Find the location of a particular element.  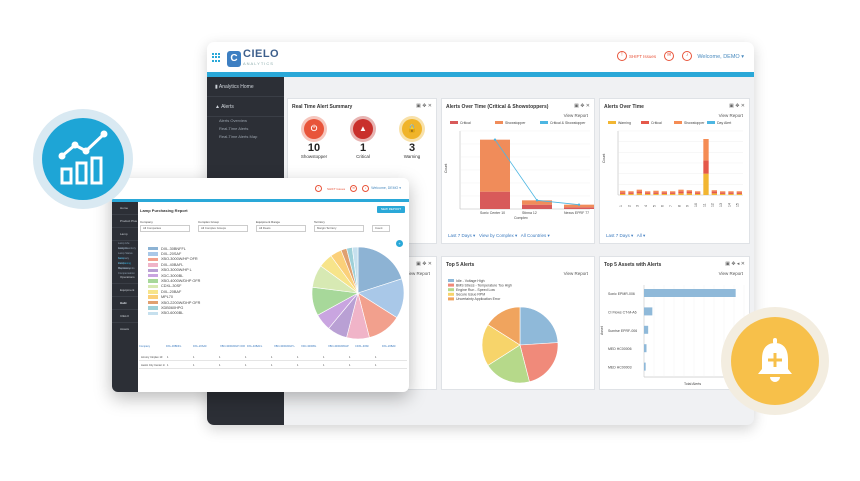

sidebar-item-cielo-assets: CIELO Assets is located at coordinates (125, 320).